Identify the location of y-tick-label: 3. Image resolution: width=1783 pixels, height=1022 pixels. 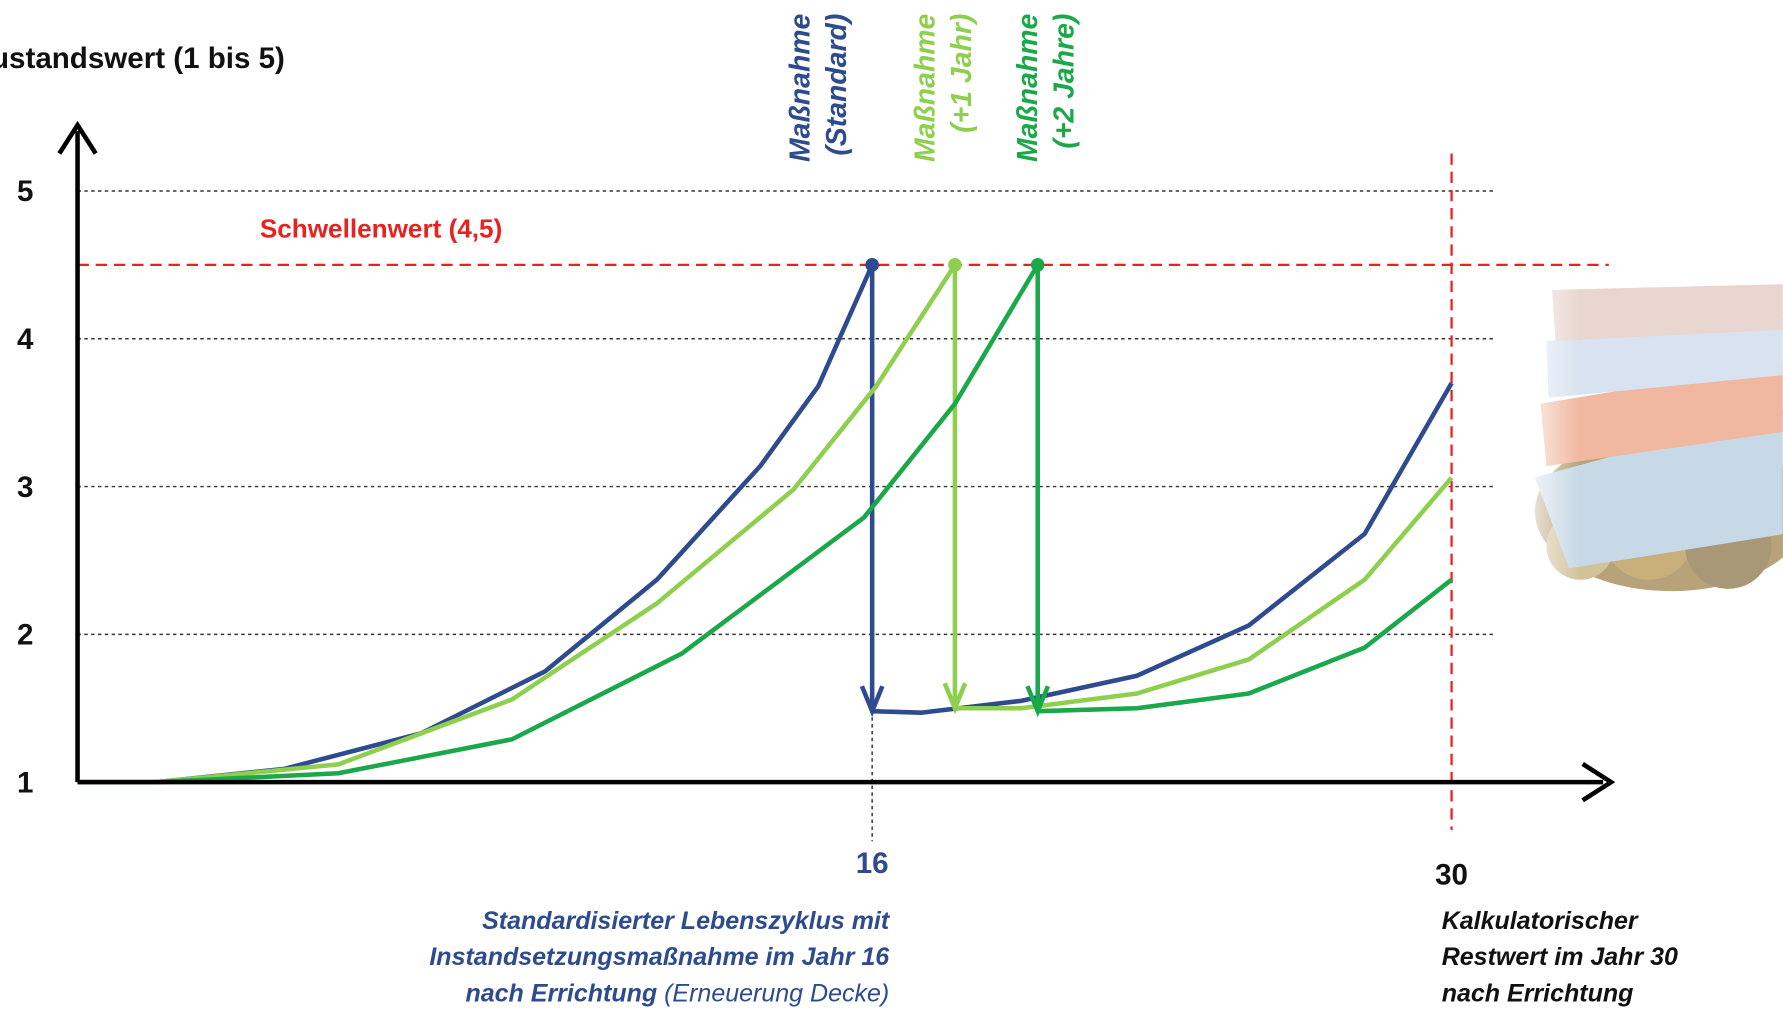
(25, 487).